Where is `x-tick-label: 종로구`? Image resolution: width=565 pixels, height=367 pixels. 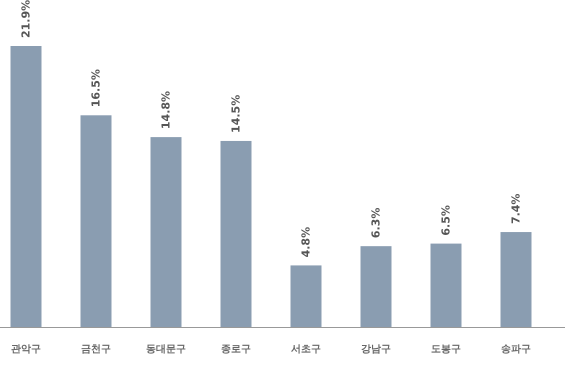
x-tick-label: 종로구 is located at coordinates (236, 349).